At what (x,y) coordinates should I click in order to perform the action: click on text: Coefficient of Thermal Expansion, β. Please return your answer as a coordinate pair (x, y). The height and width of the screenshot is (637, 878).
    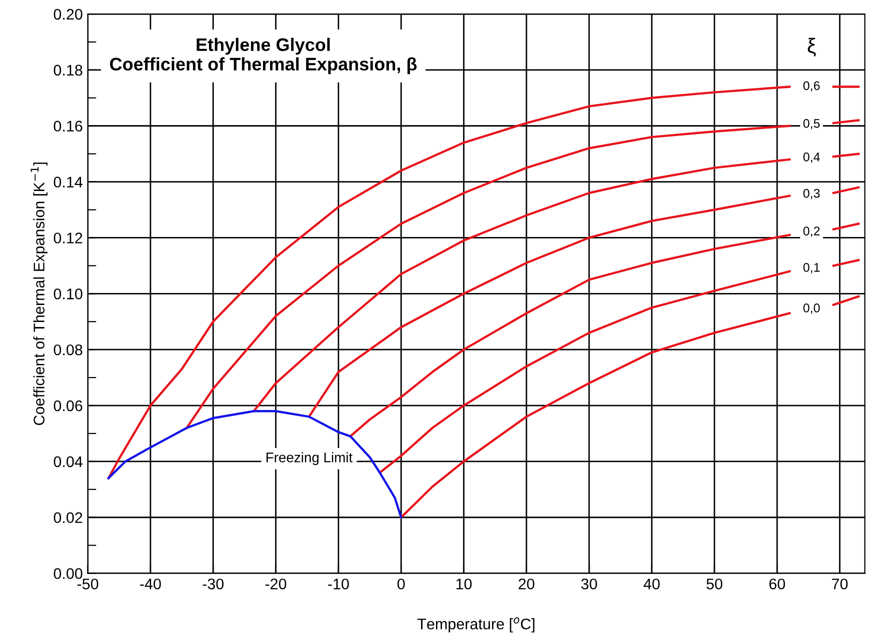
    Looking at the image, I should click on (263, 65).